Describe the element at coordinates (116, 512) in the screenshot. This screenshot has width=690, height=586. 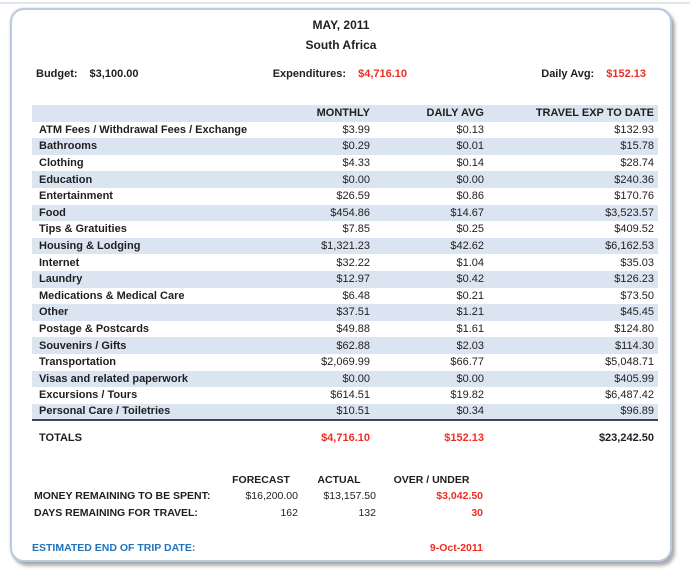
I see `days-remaining-label: DAYS REMAINING FOR TRAVEL:` at that location.